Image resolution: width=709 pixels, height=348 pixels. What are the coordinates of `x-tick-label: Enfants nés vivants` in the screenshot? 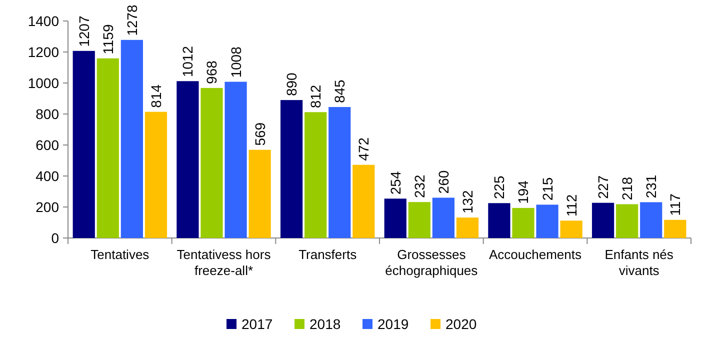 It's located at (639, 262).